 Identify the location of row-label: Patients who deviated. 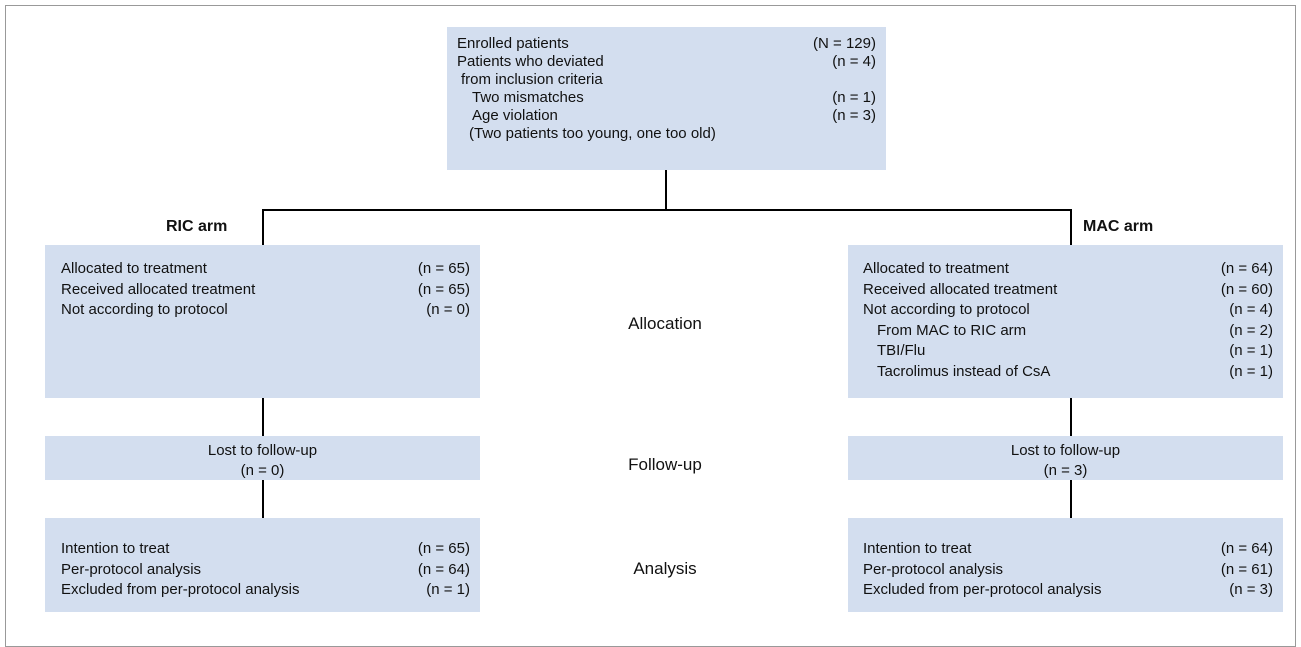
(530, 61).